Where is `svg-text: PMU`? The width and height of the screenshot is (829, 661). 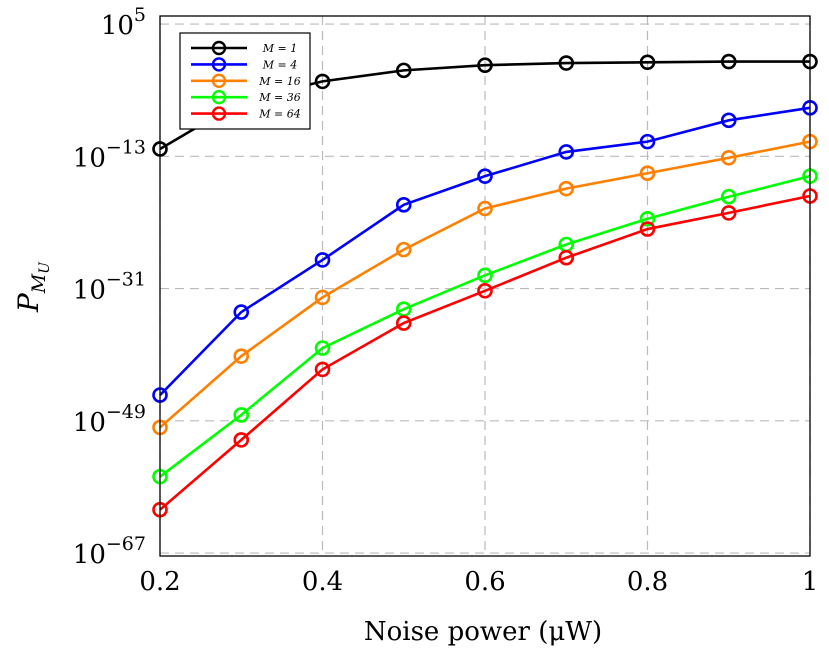 svg-text: PMU is located at coordinates (32, 287).